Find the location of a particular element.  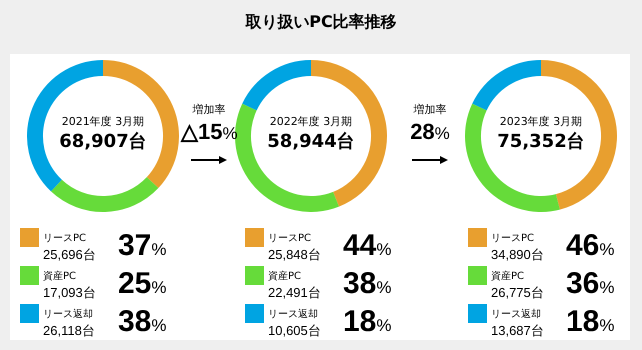

text: 2023年度 3月期 is located at coordinates (541, 121).